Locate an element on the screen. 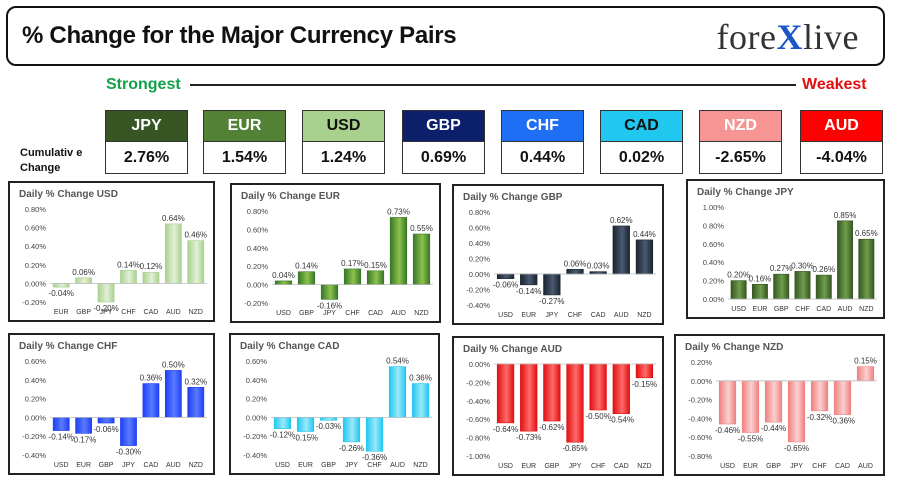 The image size is (900, 489). data-label: 0.16% is located at coordinates (760, 278).